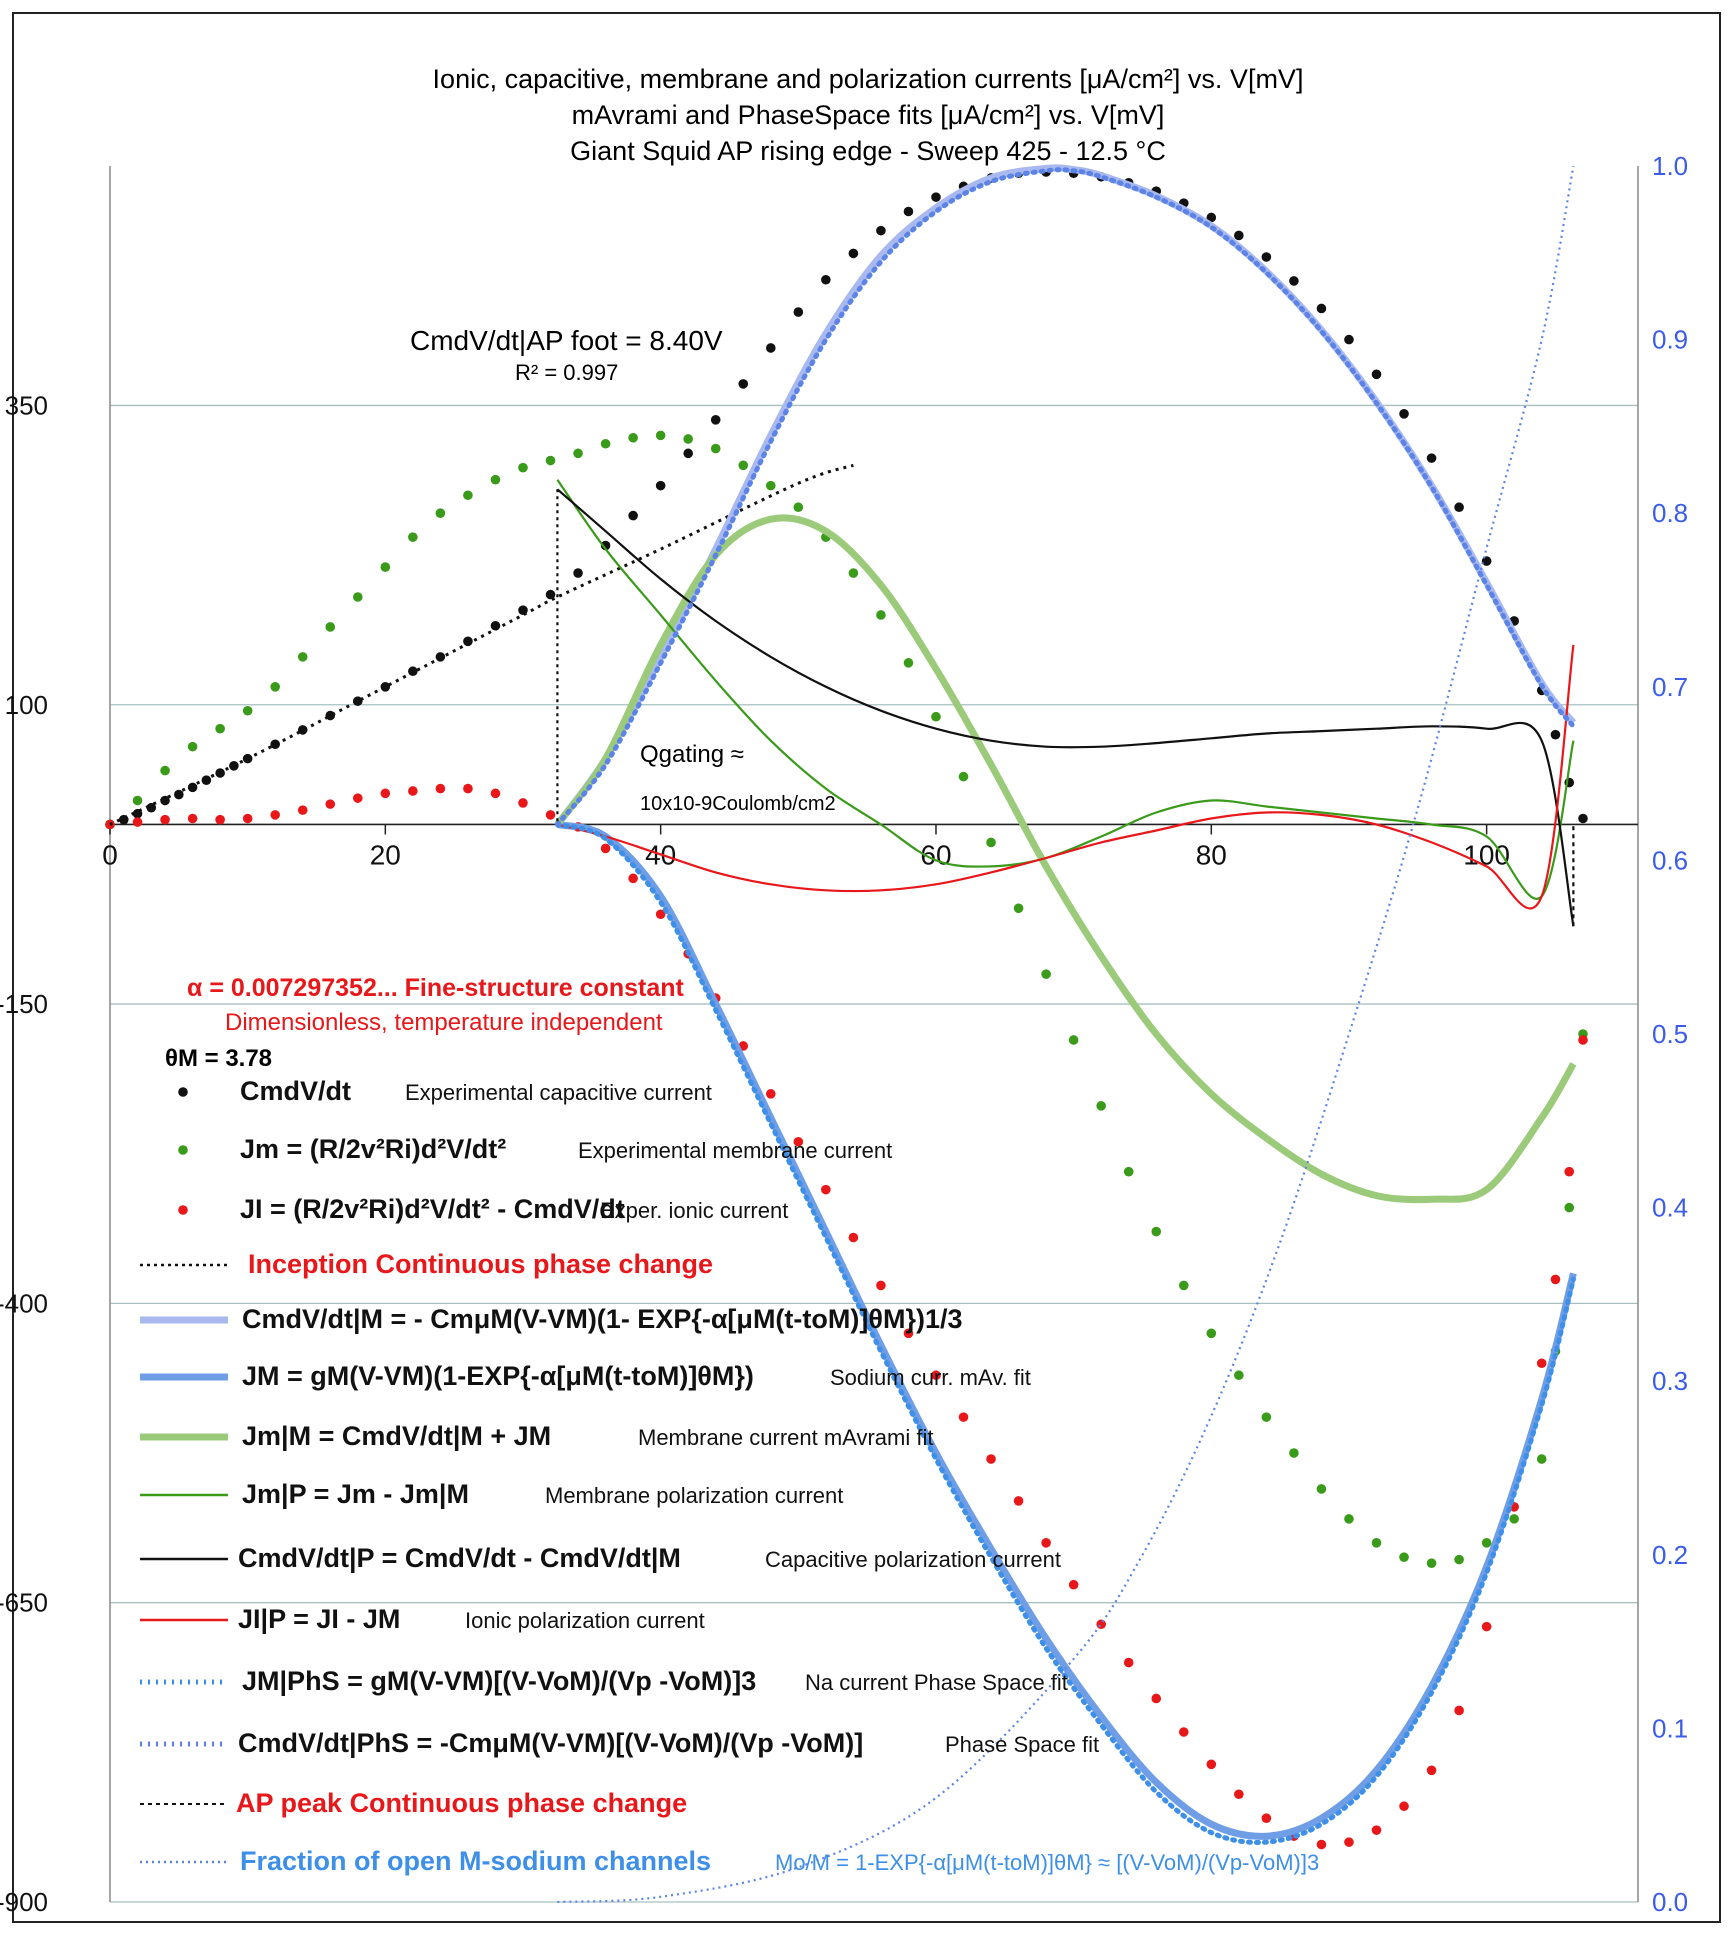 This screenshot has height=1937, width=1735. What do you see at coordinates (498, 1376) in the screenshot?
I see `legend-label: JM = gM(V-VM)(1-EXP{-α[μM(t-toM)]θM})` at bounding box center [498, 1376].